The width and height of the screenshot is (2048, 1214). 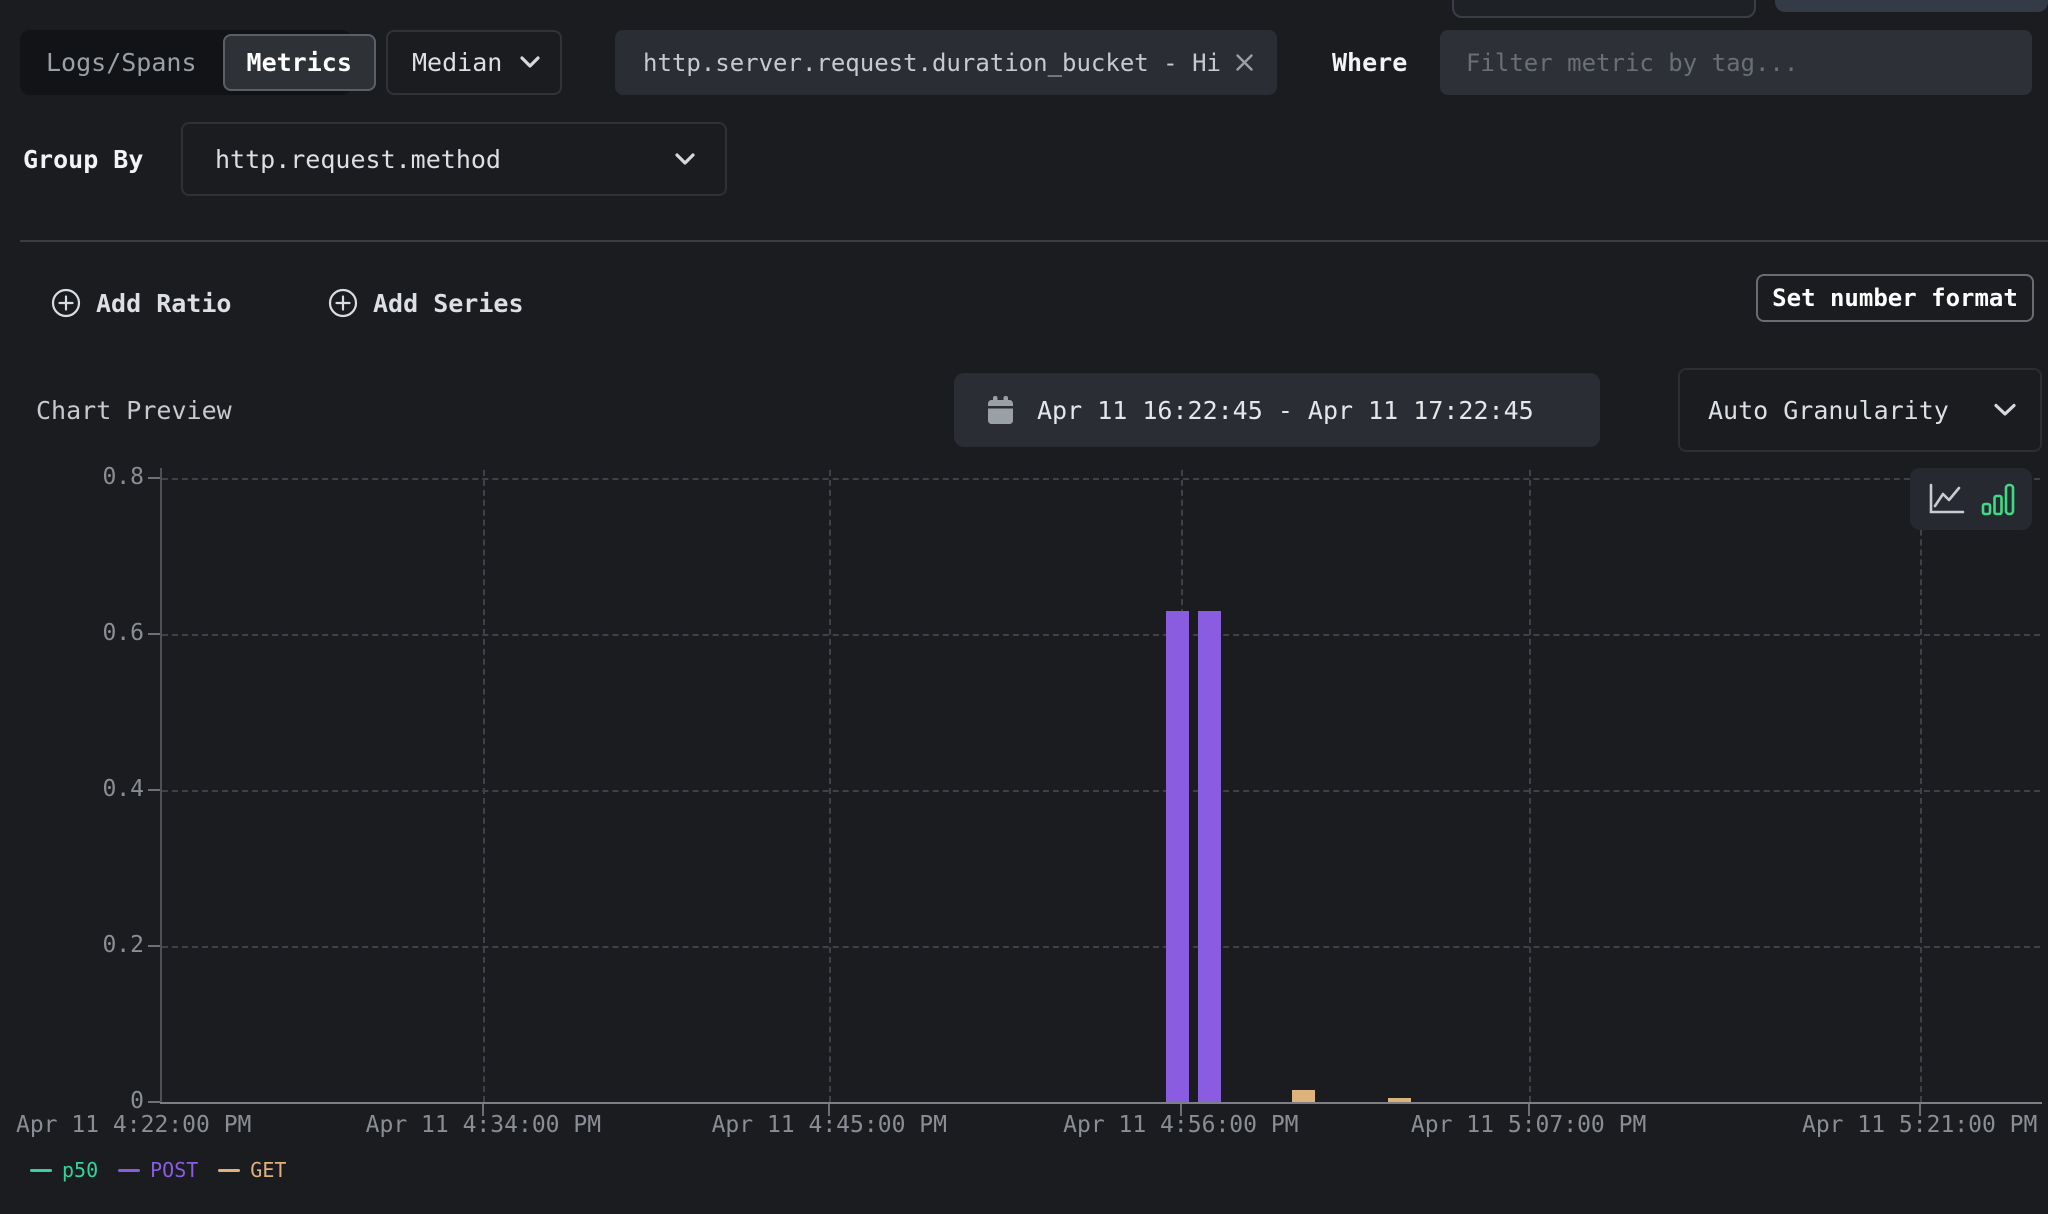 What do you see at coordinates (932, 62) in the screenshot?
I see `metric-name: http.server.request.duration_bucket - Hi` at bounding box center [932, 62].